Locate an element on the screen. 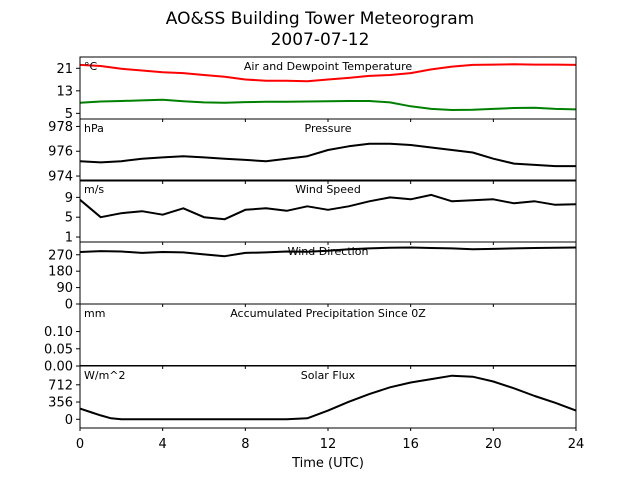  panel-unit: mm is located at coordinates (94, 313).